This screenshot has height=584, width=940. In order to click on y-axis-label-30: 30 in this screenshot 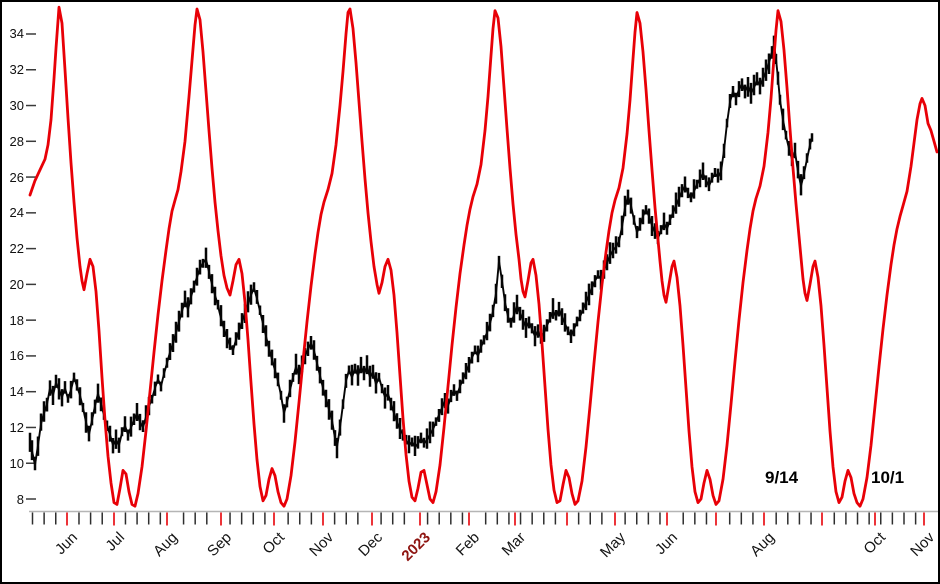, I will do `click(16, 106)`.